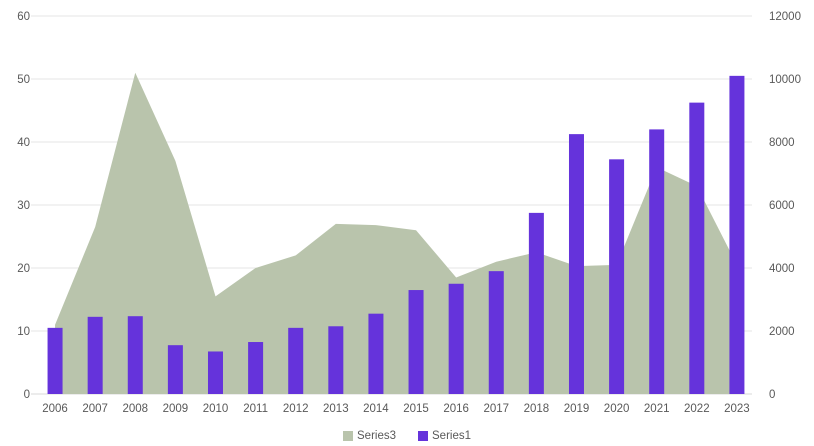 This screenshot has width=814, height=446. What do you see at coordinates (577, 409) in the screenshot?
I see `x-axis-label-2019: 2019` at bounding box center [577, 409].